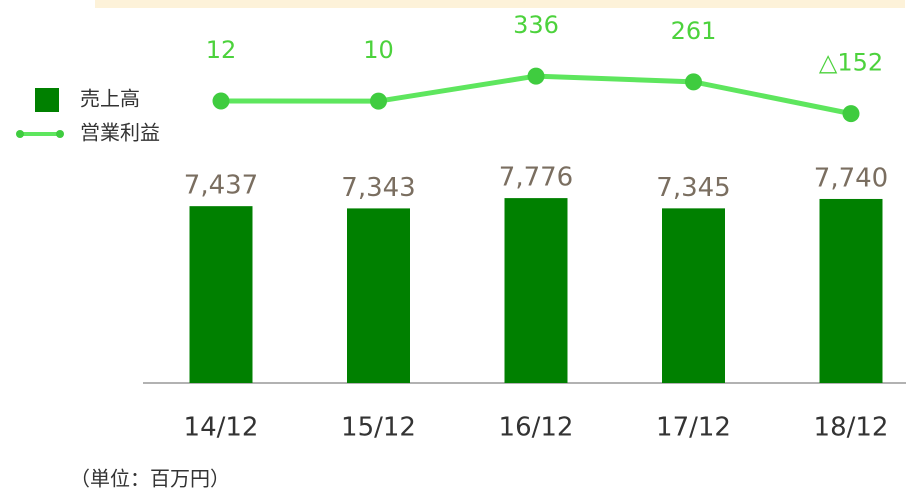 Image resolution: width=906 pixels, height=492 pixels. Describe the element at coordinates (536, 428) in the screenshot. I see `x-tick-label: 16/12` at that location.